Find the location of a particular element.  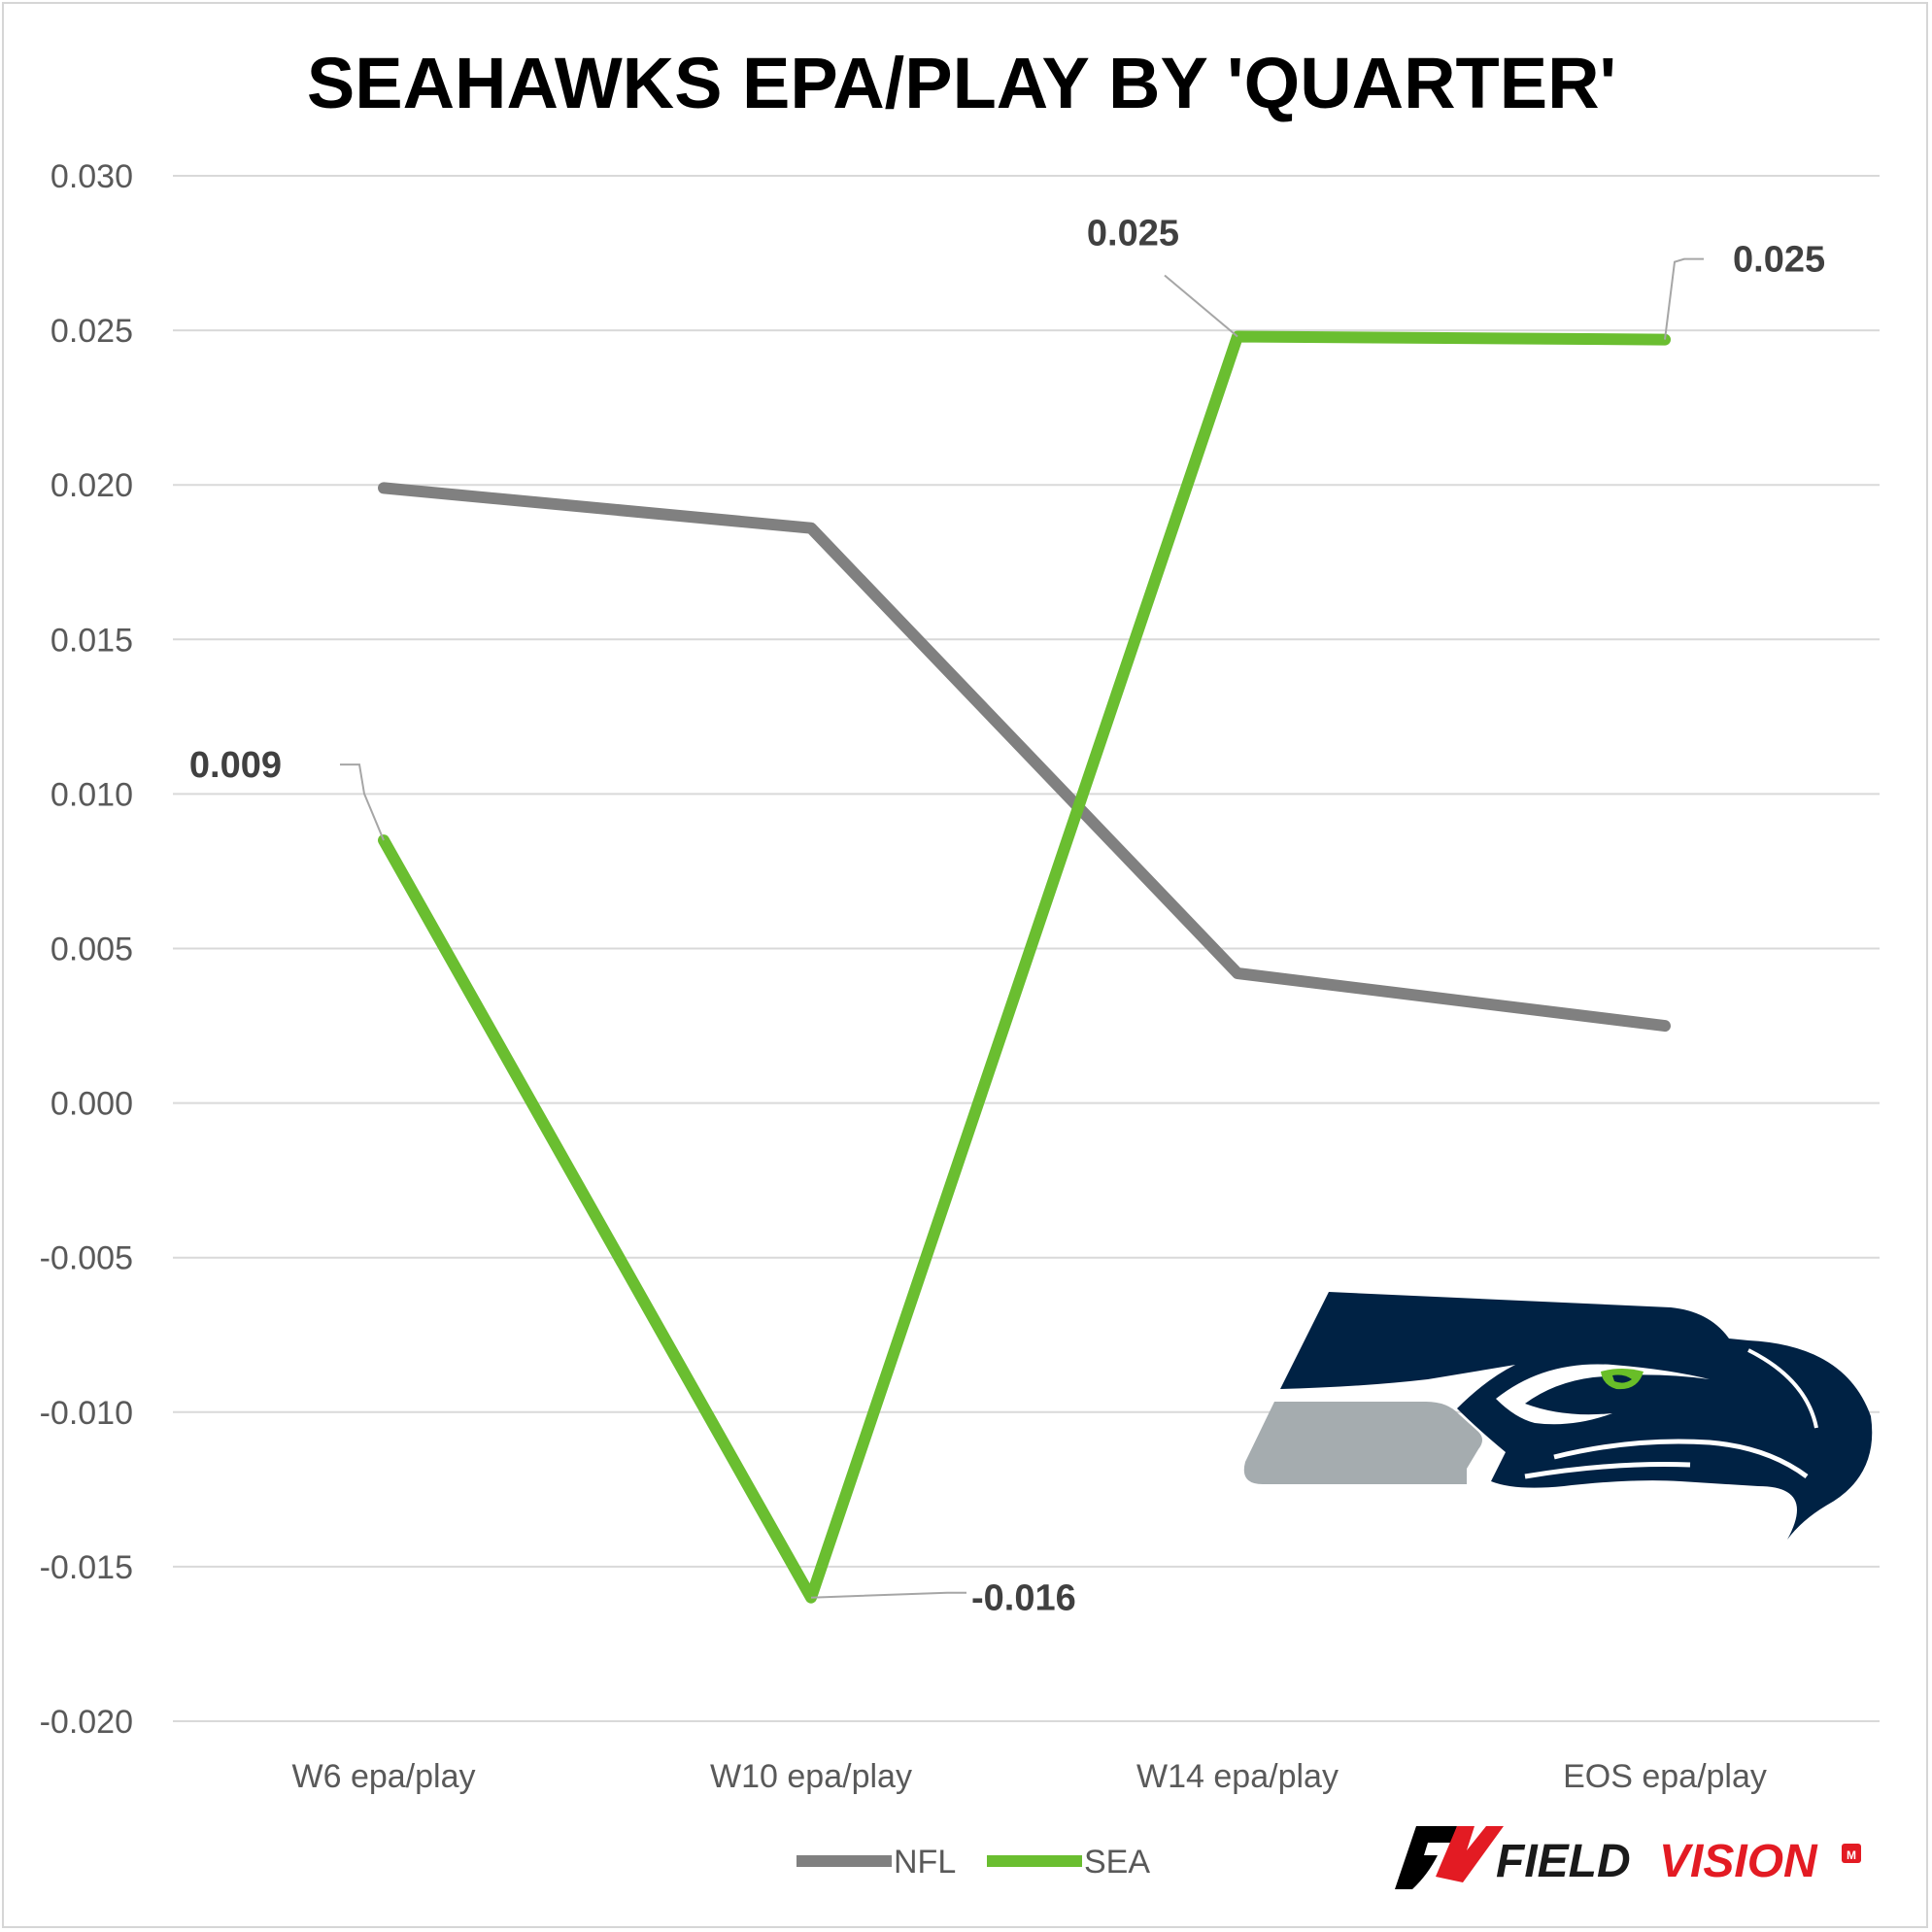

y-tick-label: 0.015 is located at coordinates (92, 640).